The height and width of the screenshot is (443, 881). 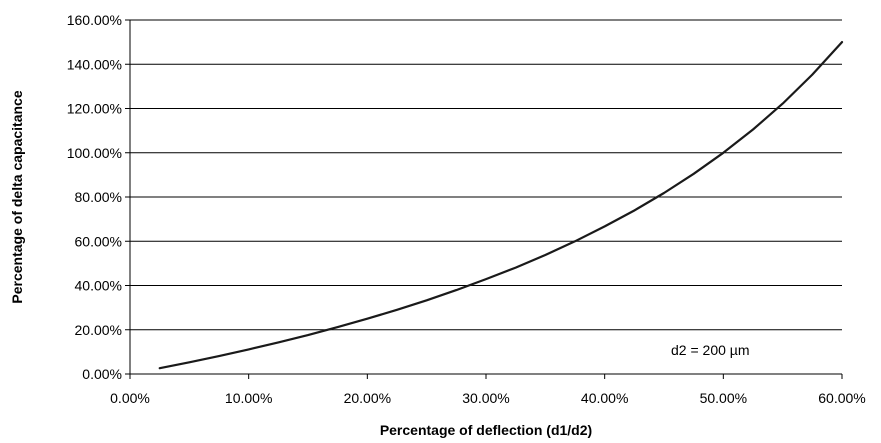 I want to click on x-tick-label: 60.00%, so click(x=841, y=398).